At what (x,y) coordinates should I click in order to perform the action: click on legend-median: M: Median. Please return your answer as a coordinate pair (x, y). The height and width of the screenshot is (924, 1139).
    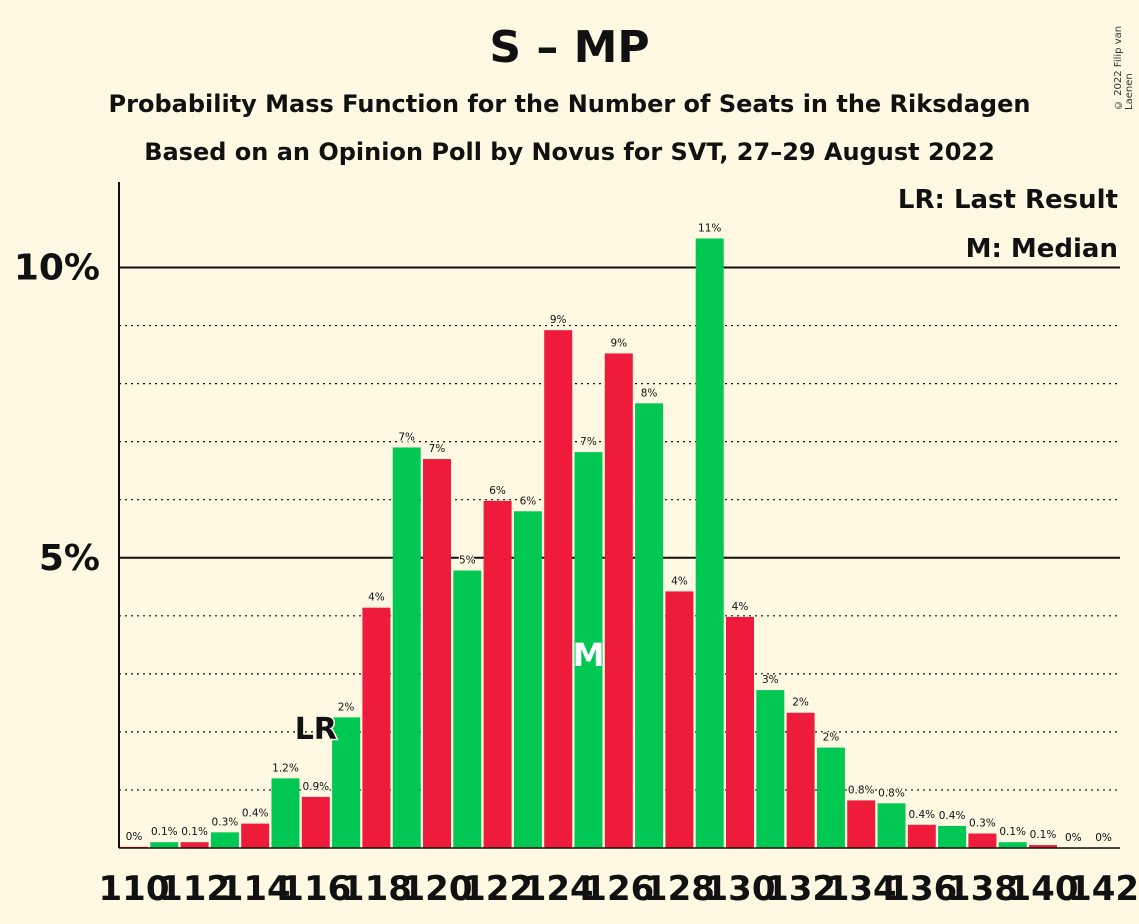
    Looking at the image, I should click on (1042, 249).